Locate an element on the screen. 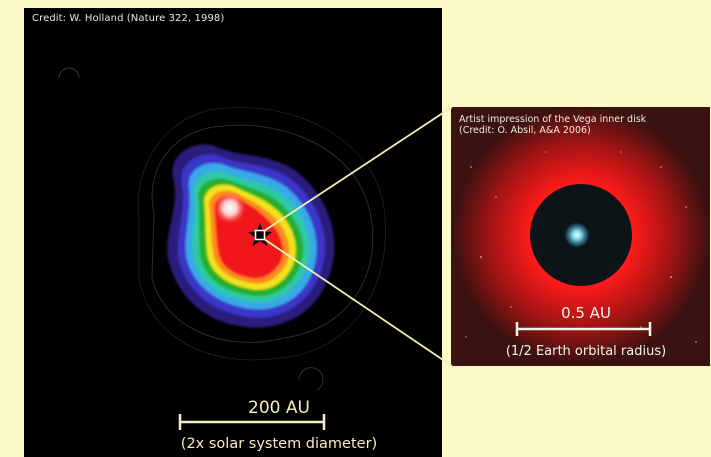 The image size is (711, 457). inset-title-line-1: Artist impression of the Vega inner disk is located at coordinates (553, 119).